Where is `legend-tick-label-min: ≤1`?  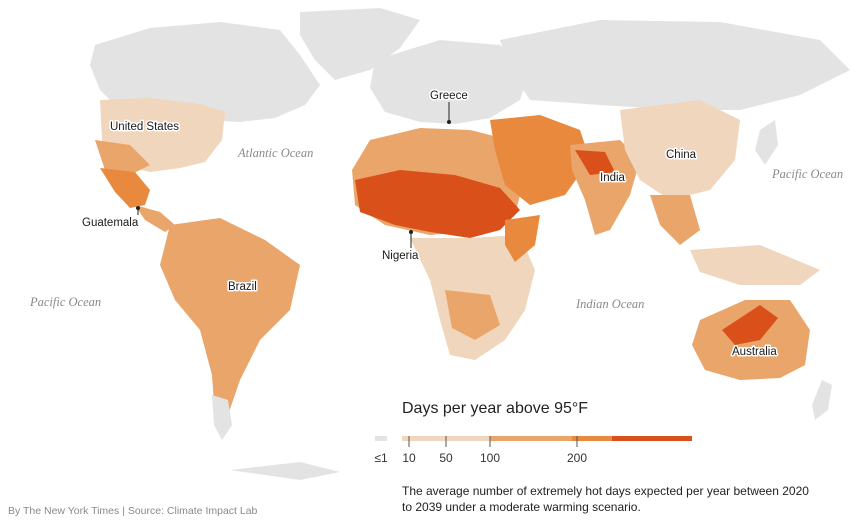
legend-tick-label-min: ≤1 is located at coordinates (381, 458).